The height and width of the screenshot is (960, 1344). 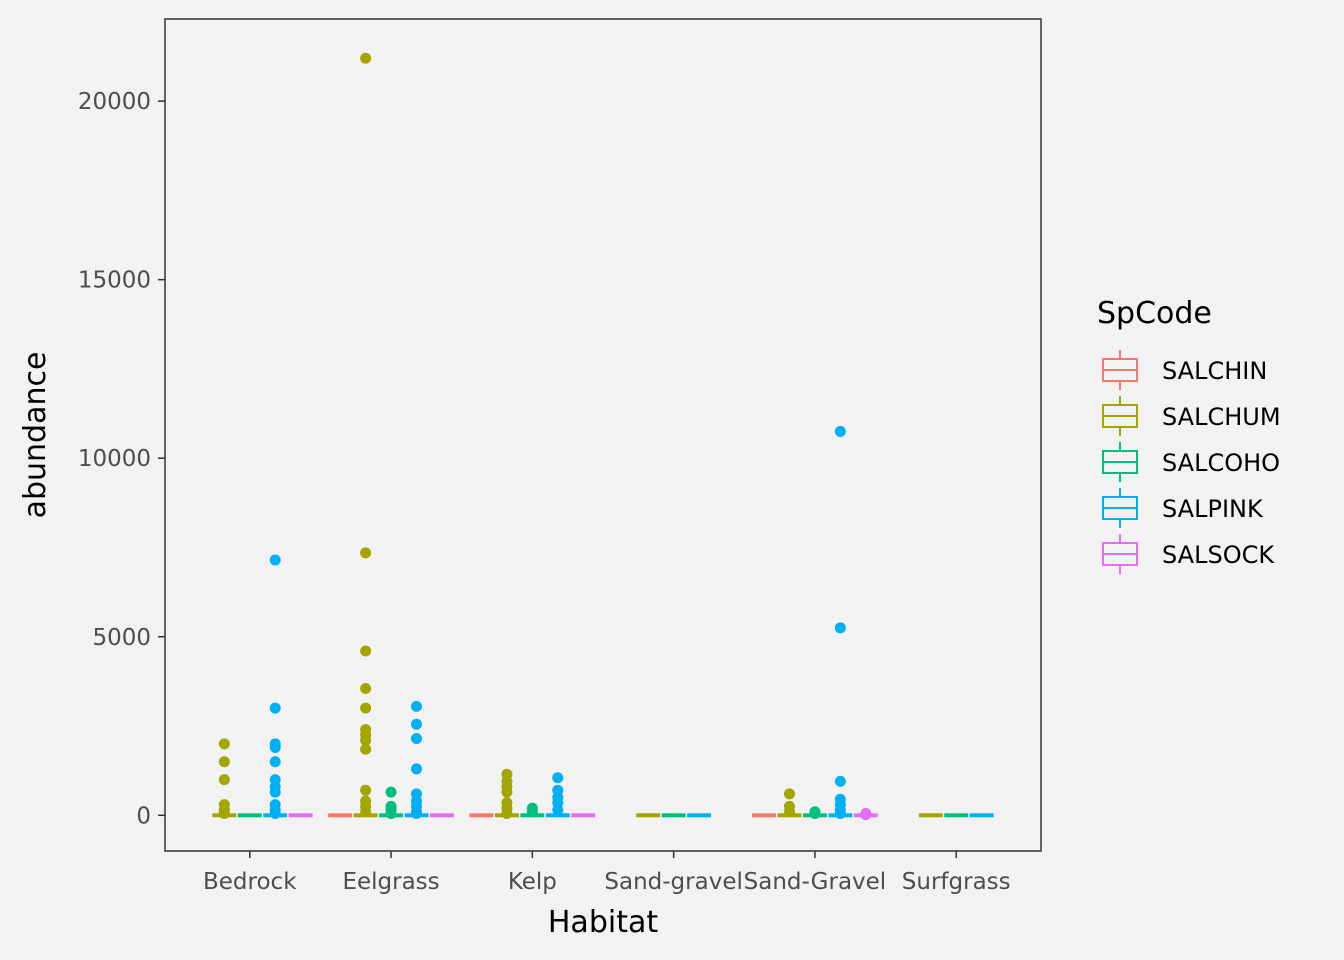 I want to click on x-tick-label-bedrock-0: Bedrock, so click(x=250, y=882).